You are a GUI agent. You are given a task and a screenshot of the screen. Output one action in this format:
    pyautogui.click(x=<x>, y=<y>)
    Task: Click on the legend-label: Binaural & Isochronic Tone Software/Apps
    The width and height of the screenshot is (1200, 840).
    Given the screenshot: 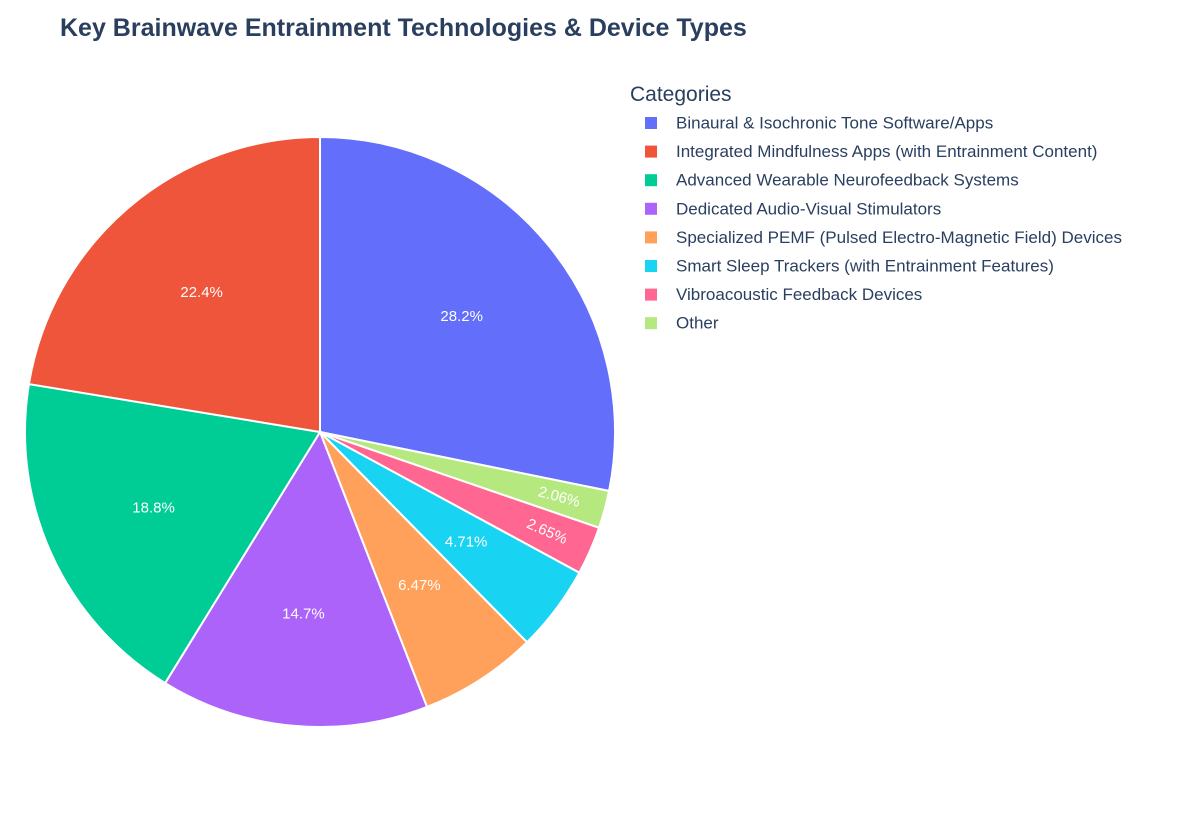 What is the action you would take?
    pyautogui.click(x=834, y=123)
    